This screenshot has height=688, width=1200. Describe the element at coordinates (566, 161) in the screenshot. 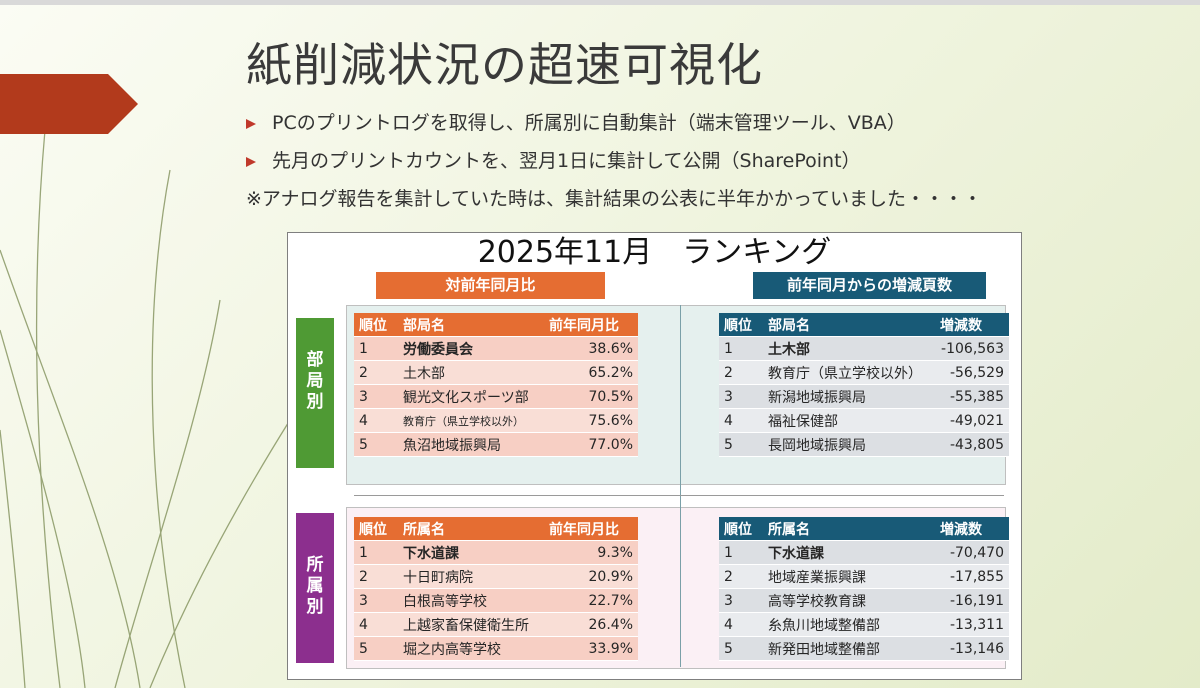

I see `bullet-text-2: 先月のプリントカウントを、翌月1日に集計して公開（SharePoint）` at that location.